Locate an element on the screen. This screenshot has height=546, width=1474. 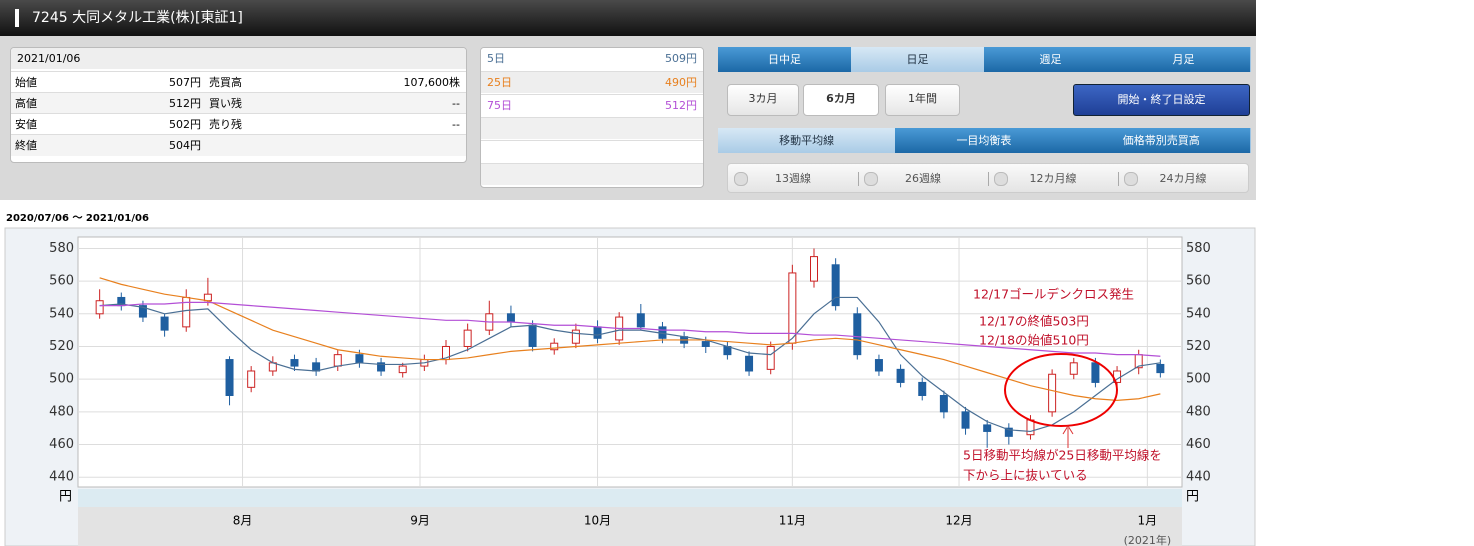
y-tick-label-right: 500 is located at coordinates (1198, 379).